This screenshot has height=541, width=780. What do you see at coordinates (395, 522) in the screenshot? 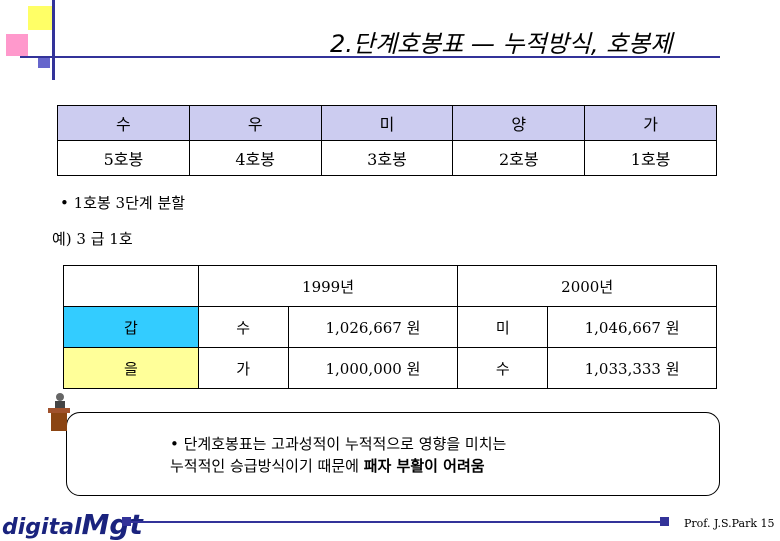
I see `footer-line` at bounding box center [395, 522].